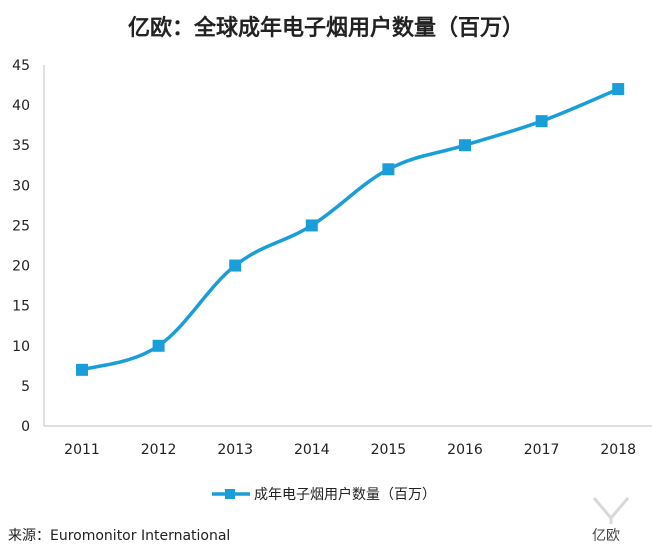  What do you see at coordinates (21, 106) in the screenshot?
I see `y-tick-label: 40` at bounding box center [21, 106].